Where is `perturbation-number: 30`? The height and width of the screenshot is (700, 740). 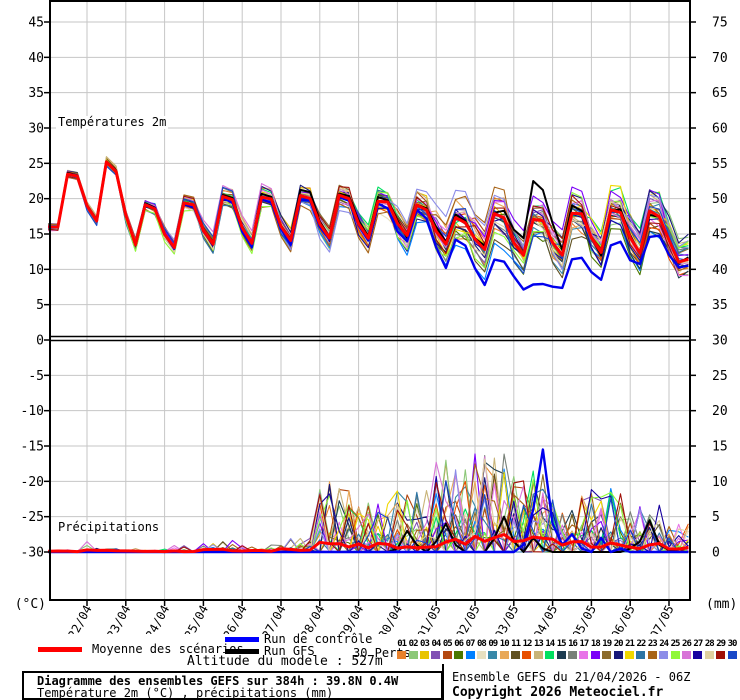 perturbation-number: 30 is located at coordinates (732, 644).